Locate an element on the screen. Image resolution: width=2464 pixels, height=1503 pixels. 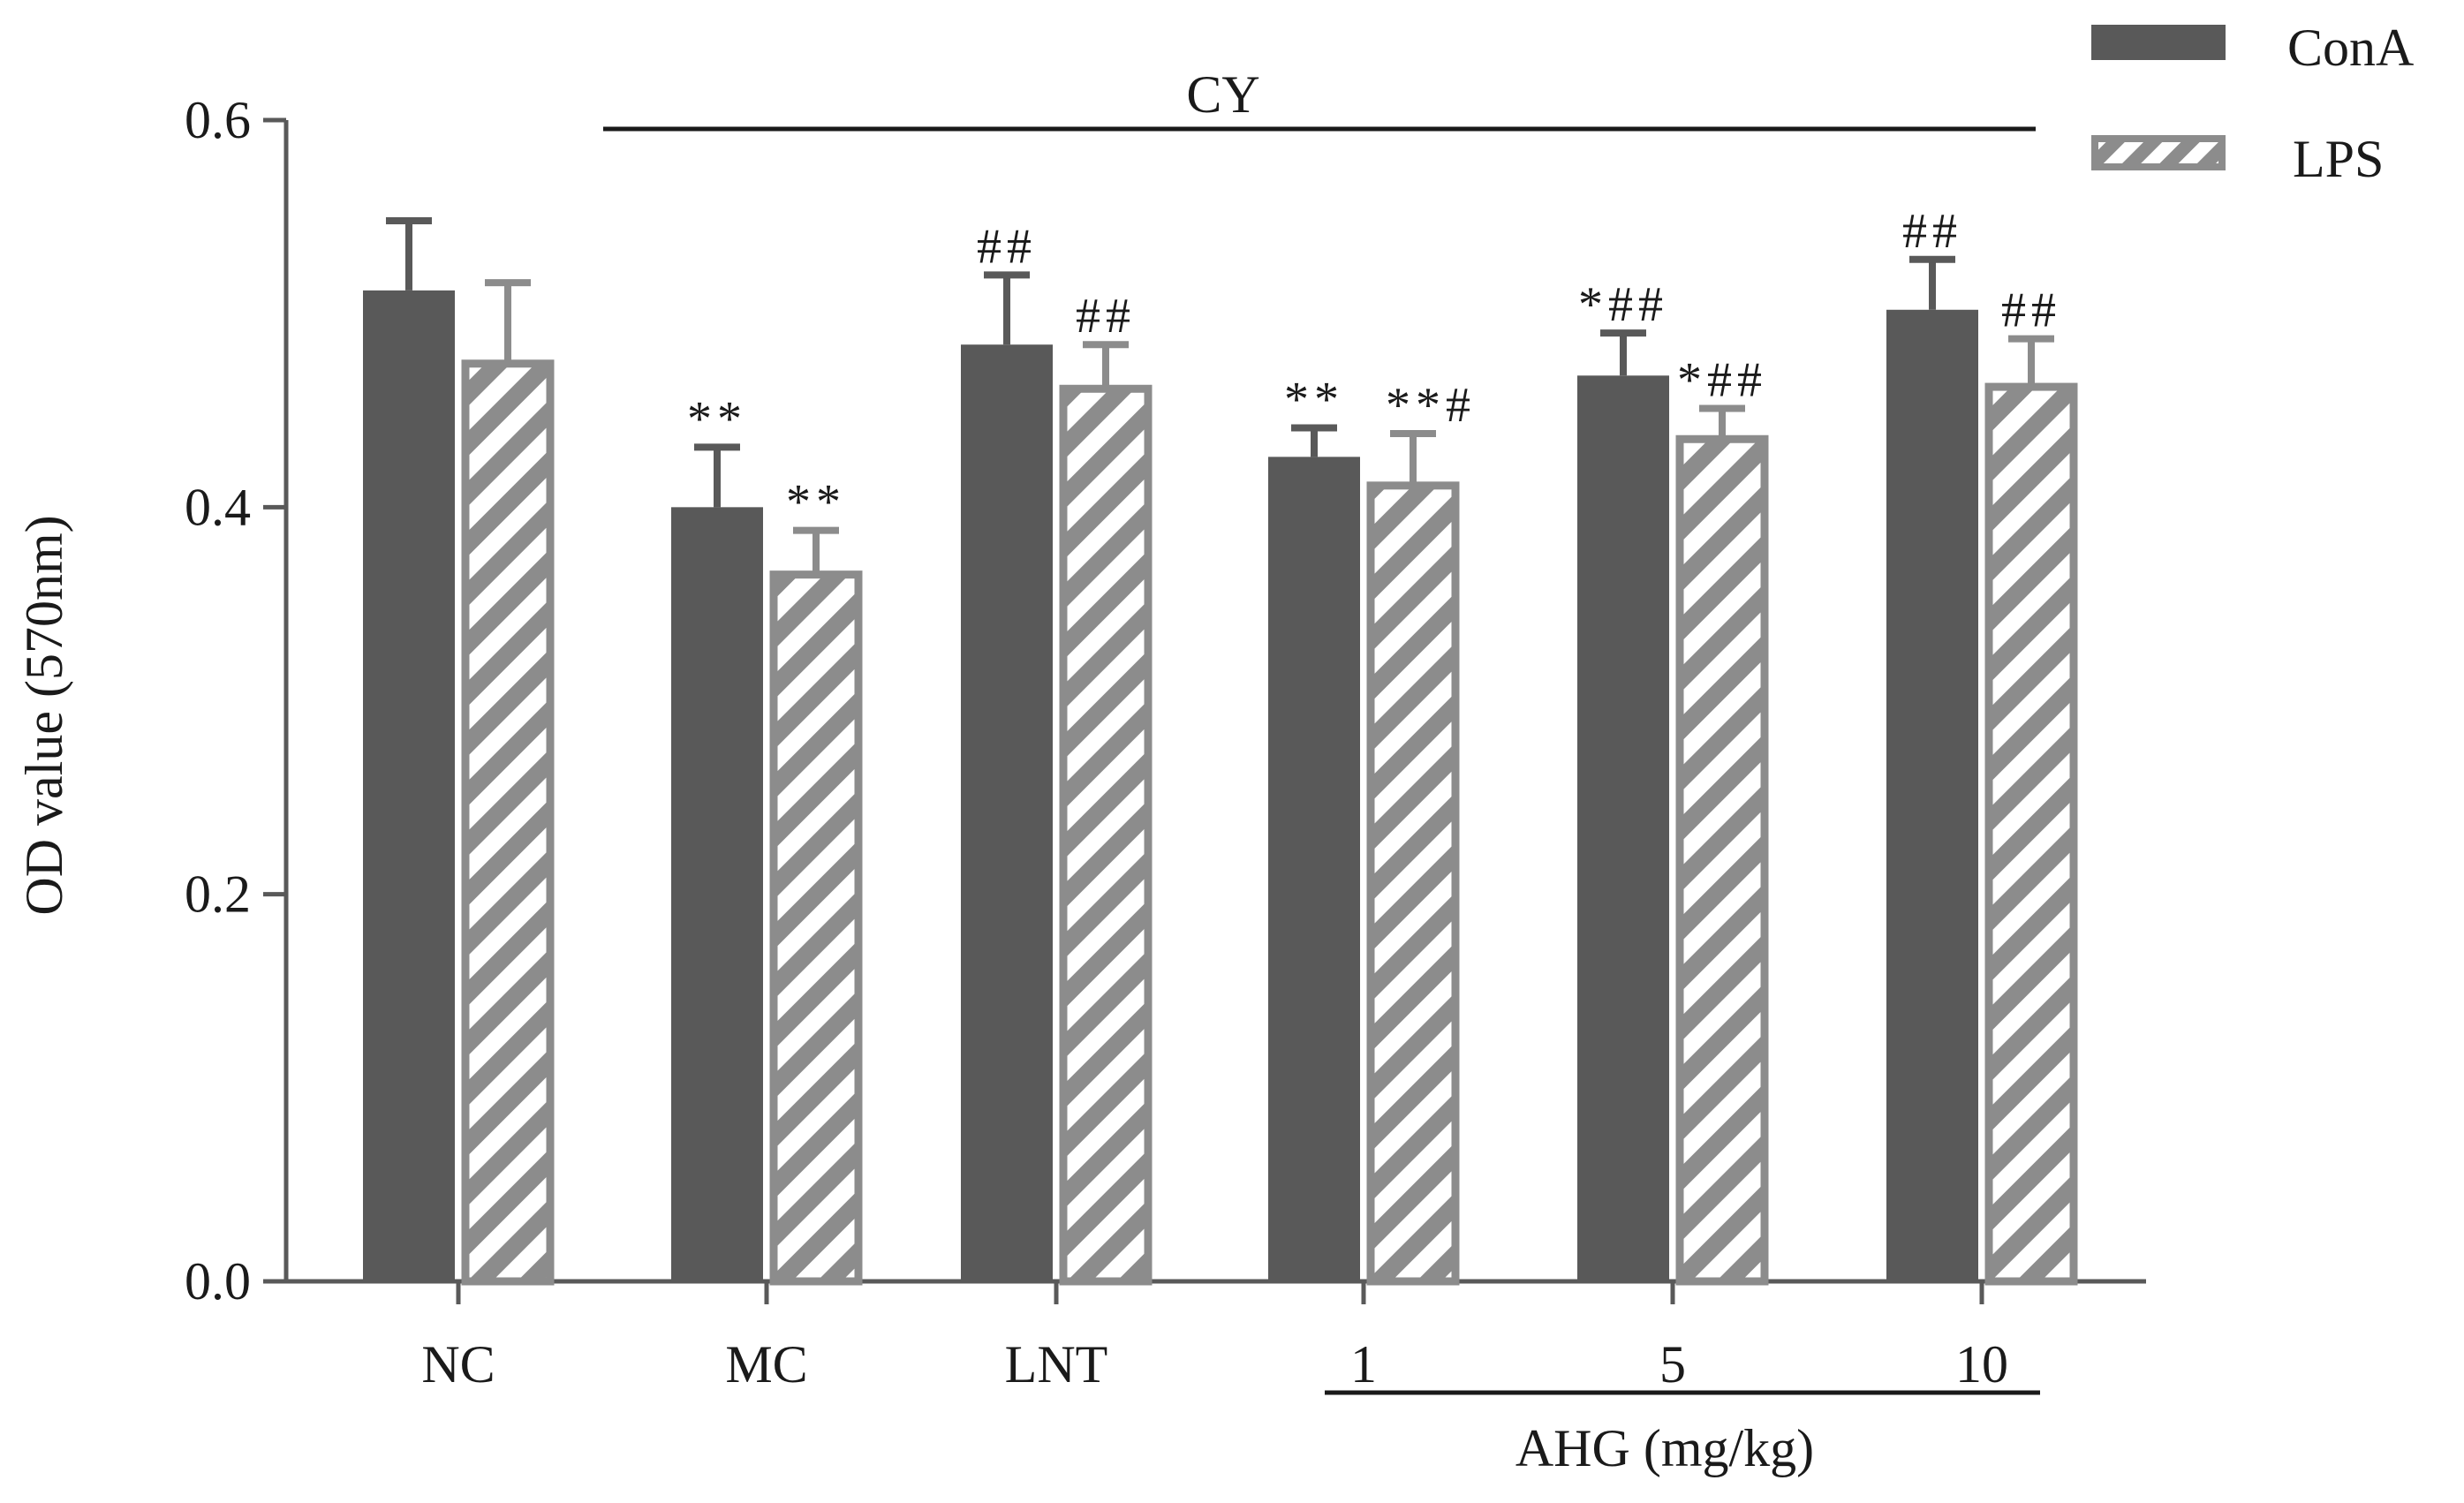
y-tick-label: 0.0 is located at coordinates (218, 1281).